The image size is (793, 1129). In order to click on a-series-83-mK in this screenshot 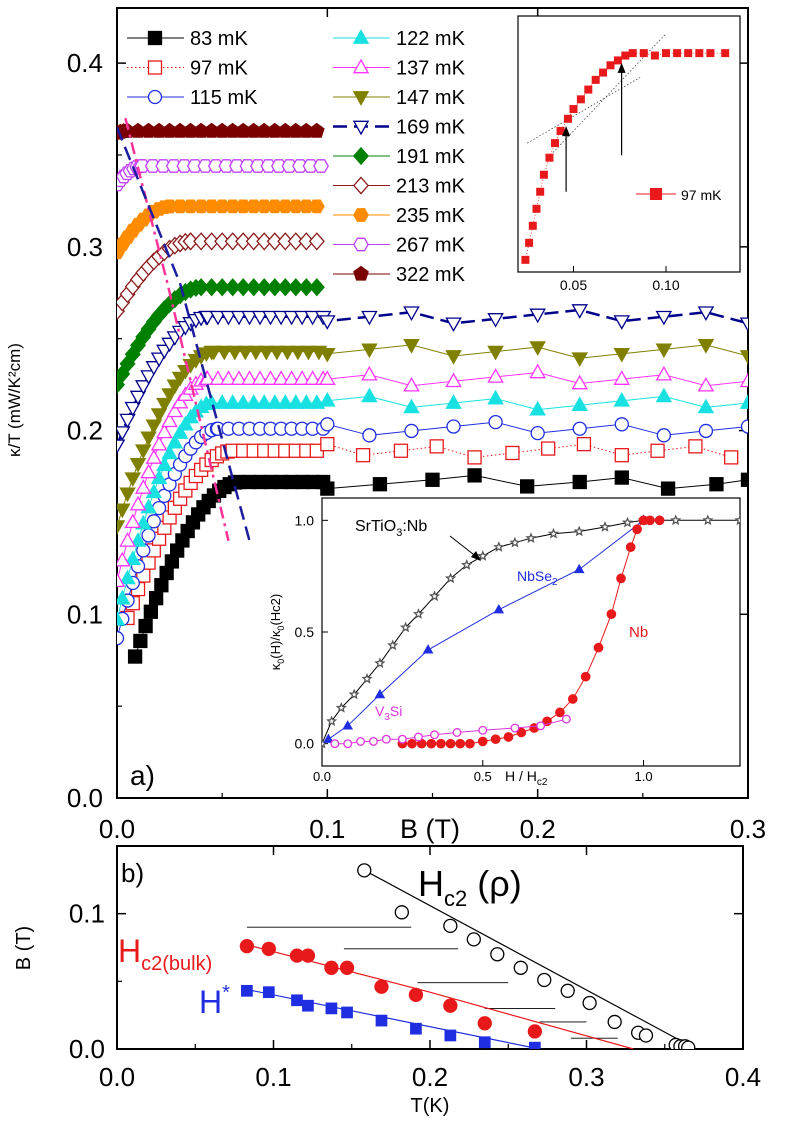, I will do `click(437, 566)`.